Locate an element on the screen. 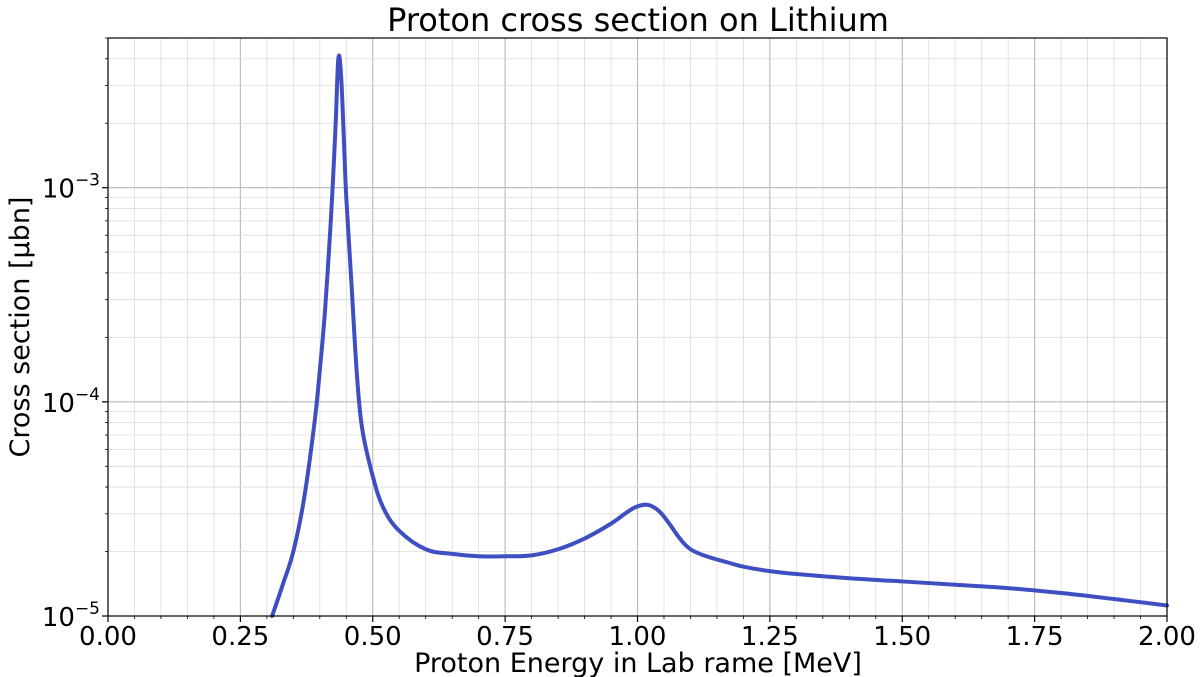  y-tick-label: 10⁻⁵ is located at coordinates (71, 616).